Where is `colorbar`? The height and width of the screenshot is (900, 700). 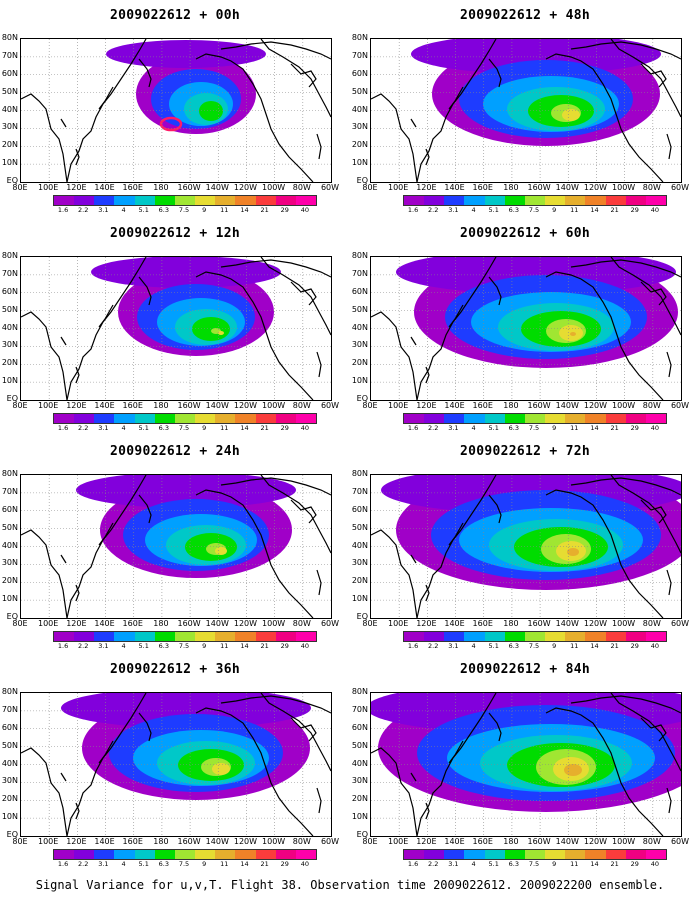 colorbar is located at coordinates (185, 636).